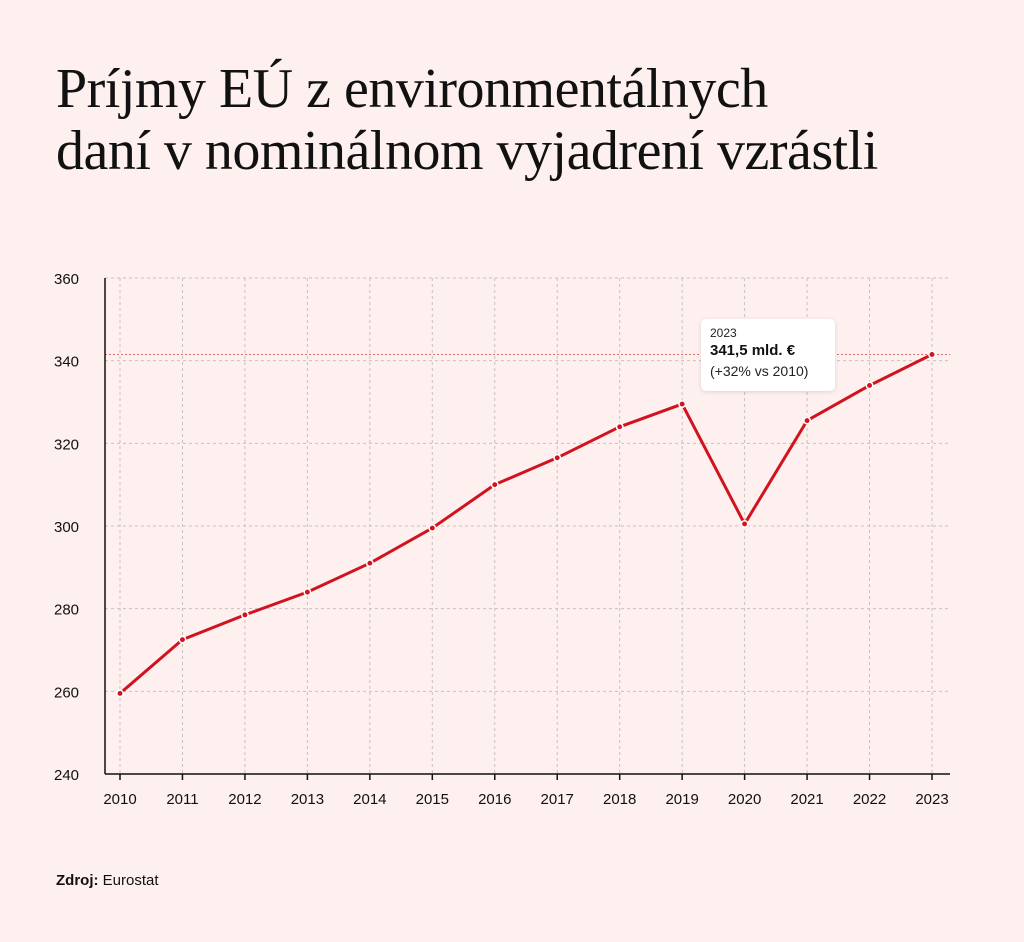  Describe the element at coordinates (66, 362) in the screenshot. I see `y-tick-label: 340` at that location.